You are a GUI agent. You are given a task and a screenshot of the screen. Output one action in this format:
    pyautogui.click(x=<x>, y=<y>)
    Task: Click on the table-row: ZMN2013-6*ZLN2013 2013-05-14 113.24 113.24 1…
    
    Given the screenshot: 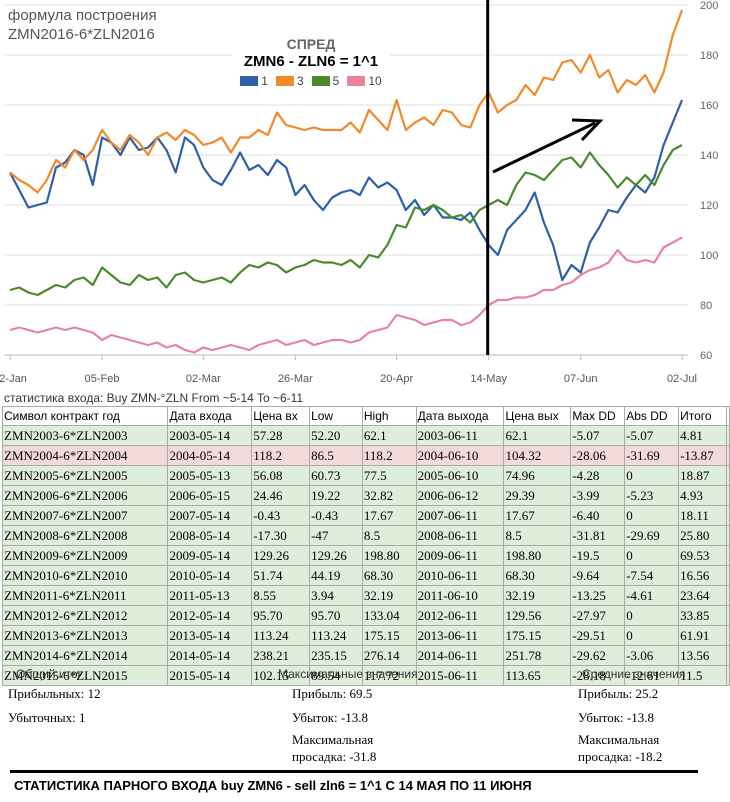 What is the action you would take?
    pyautogui.click(x=365, y=635)
    